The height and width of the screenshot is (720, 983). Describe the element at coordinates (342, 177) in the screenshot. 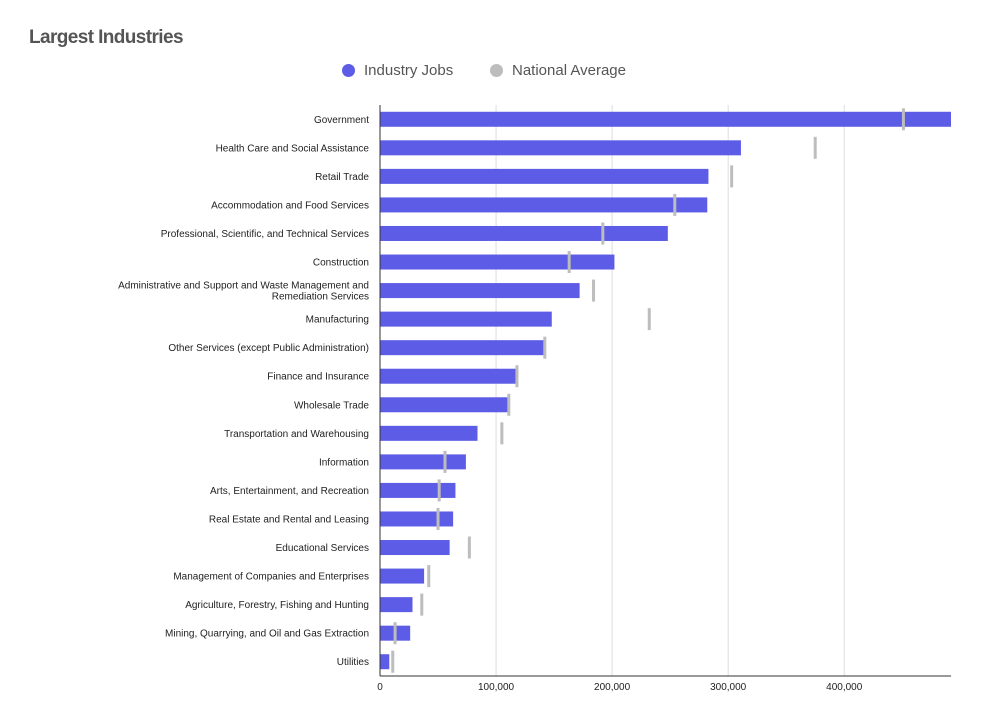

I see `category-label: Retail Trade` at that location.